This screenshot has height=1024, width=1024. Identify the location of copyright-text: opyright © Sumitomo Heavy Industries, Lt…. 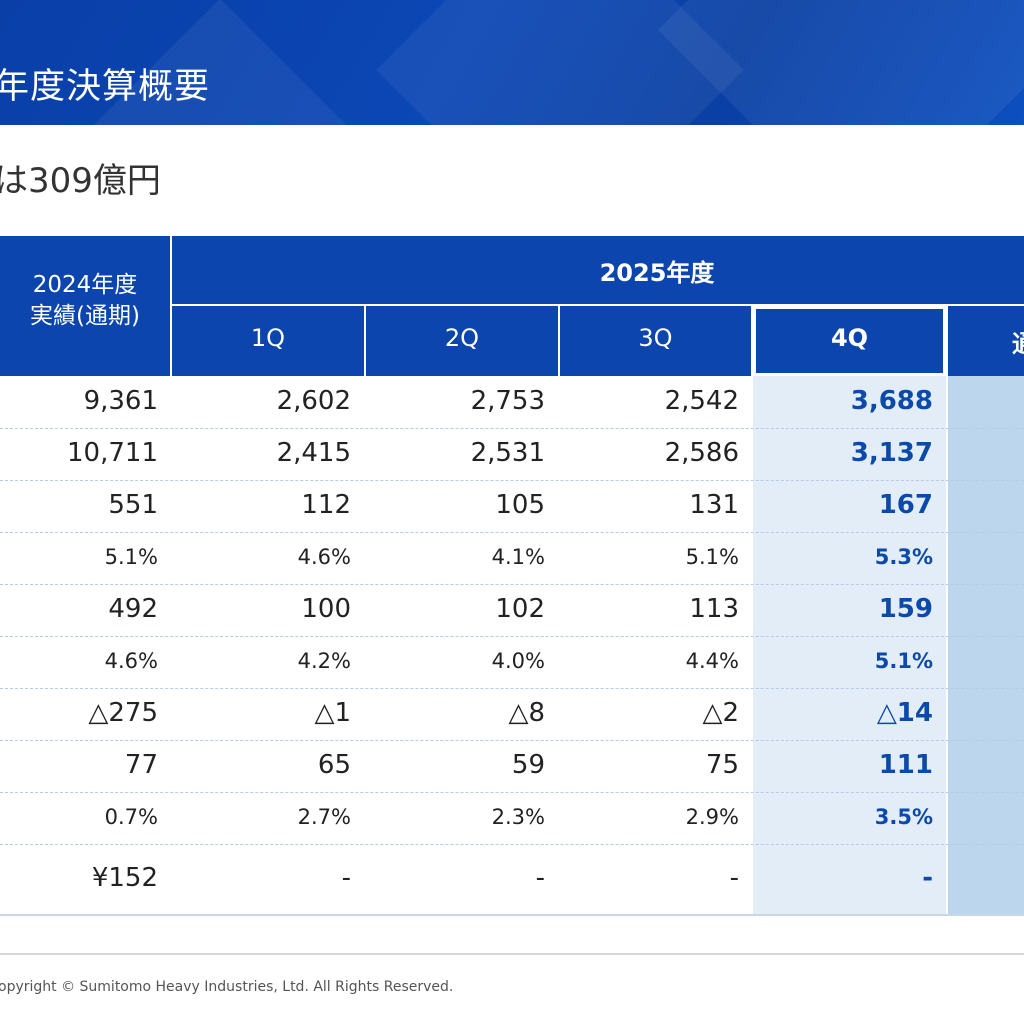
(227, 987).